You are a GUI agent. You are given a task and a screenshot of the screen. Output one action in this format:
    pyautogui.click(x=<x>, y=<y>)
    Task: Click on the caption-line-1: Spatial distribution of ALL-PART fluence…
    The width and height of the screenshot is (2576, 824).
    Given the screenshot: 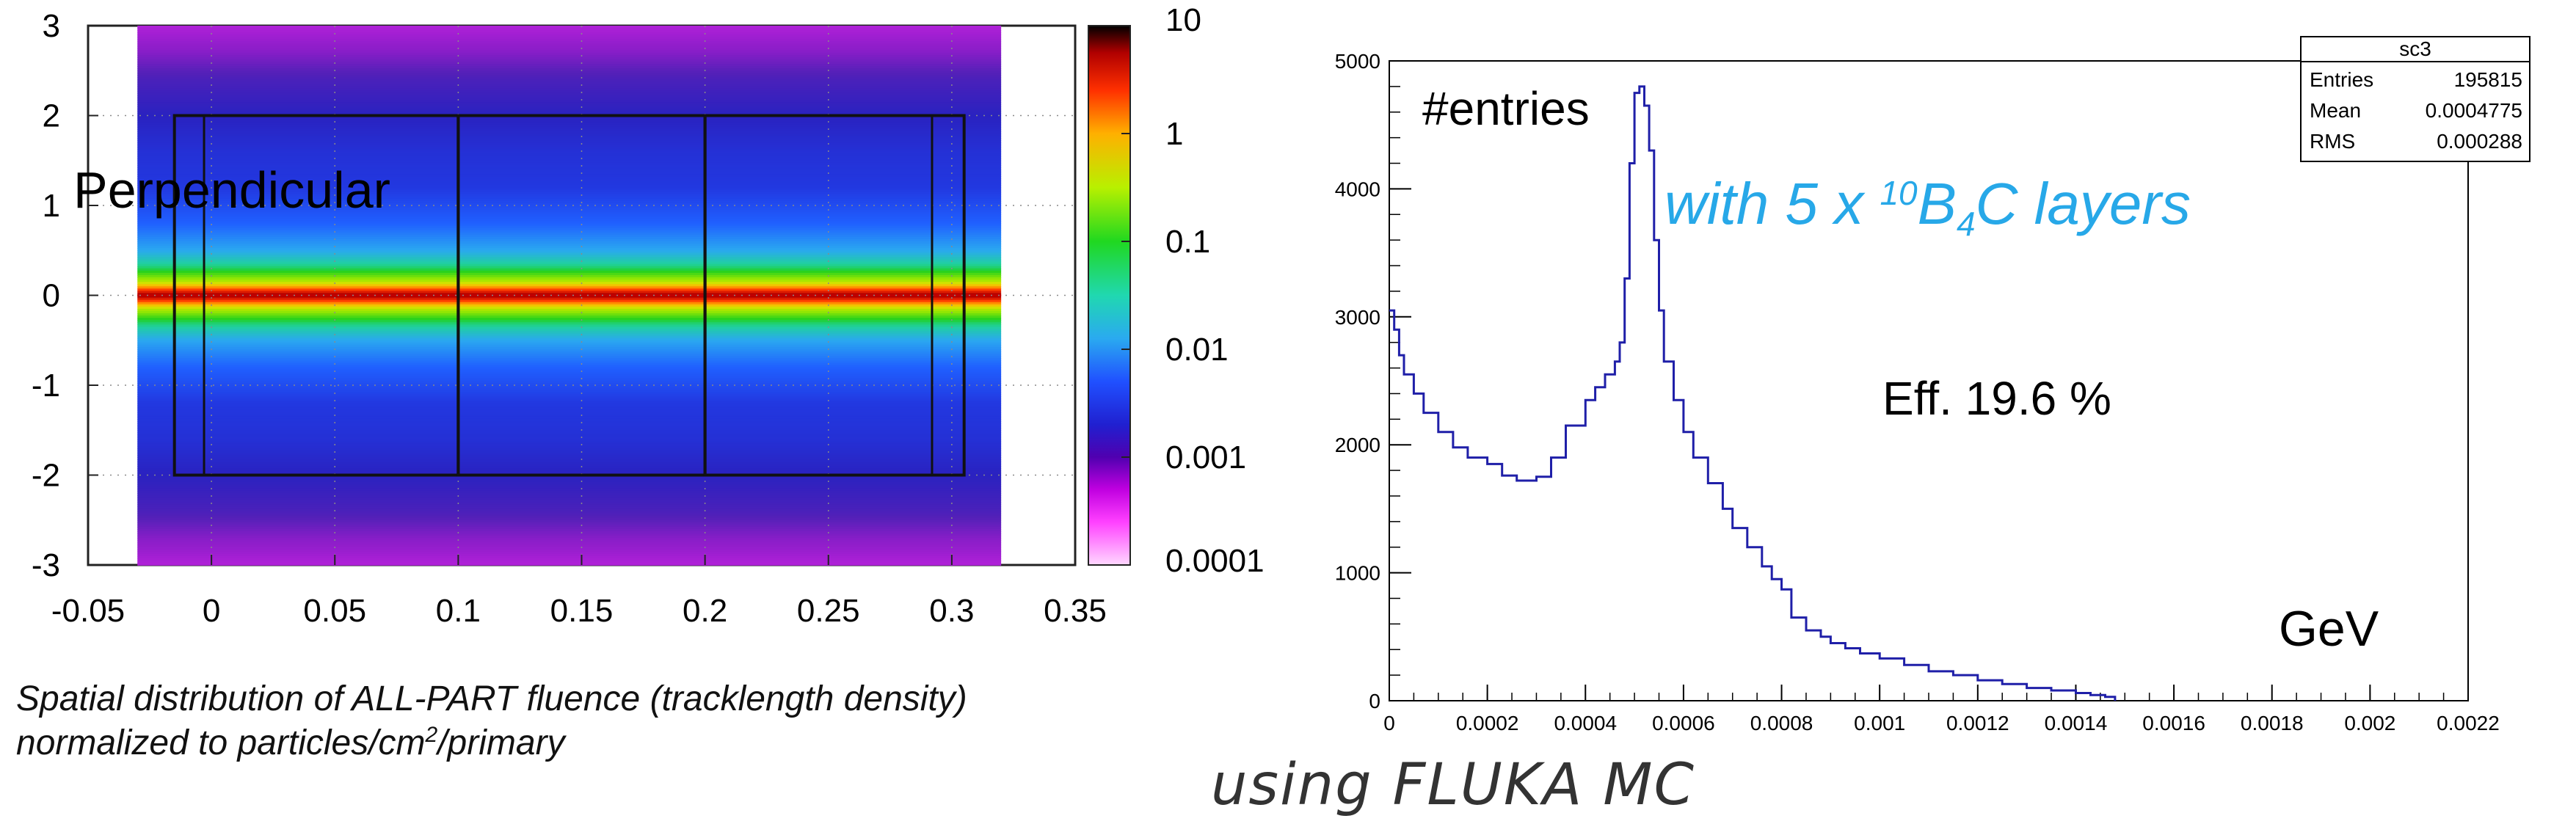 What is the action you would take?
    pyautogui.click(x=491, y=699)
    